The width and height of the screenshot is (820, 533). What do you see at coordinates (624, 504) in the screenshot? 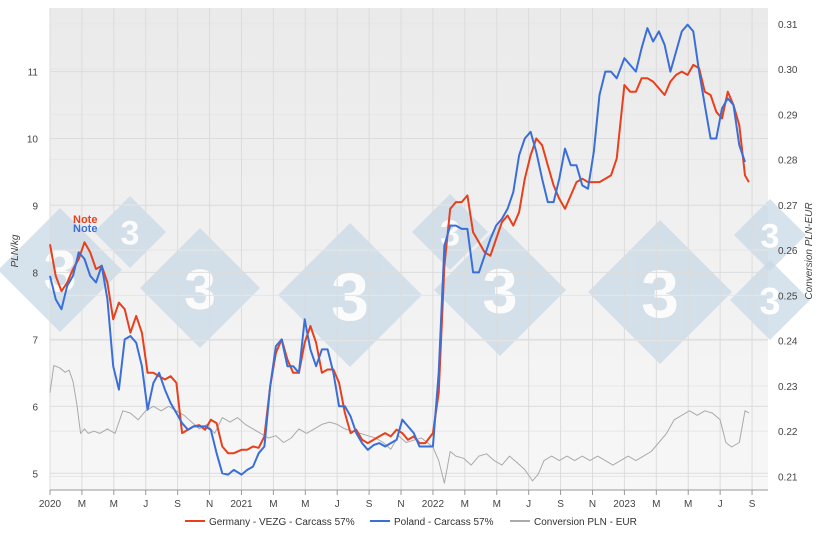
I see `x-tick-label: 2023` at bounding box center [624, 504].